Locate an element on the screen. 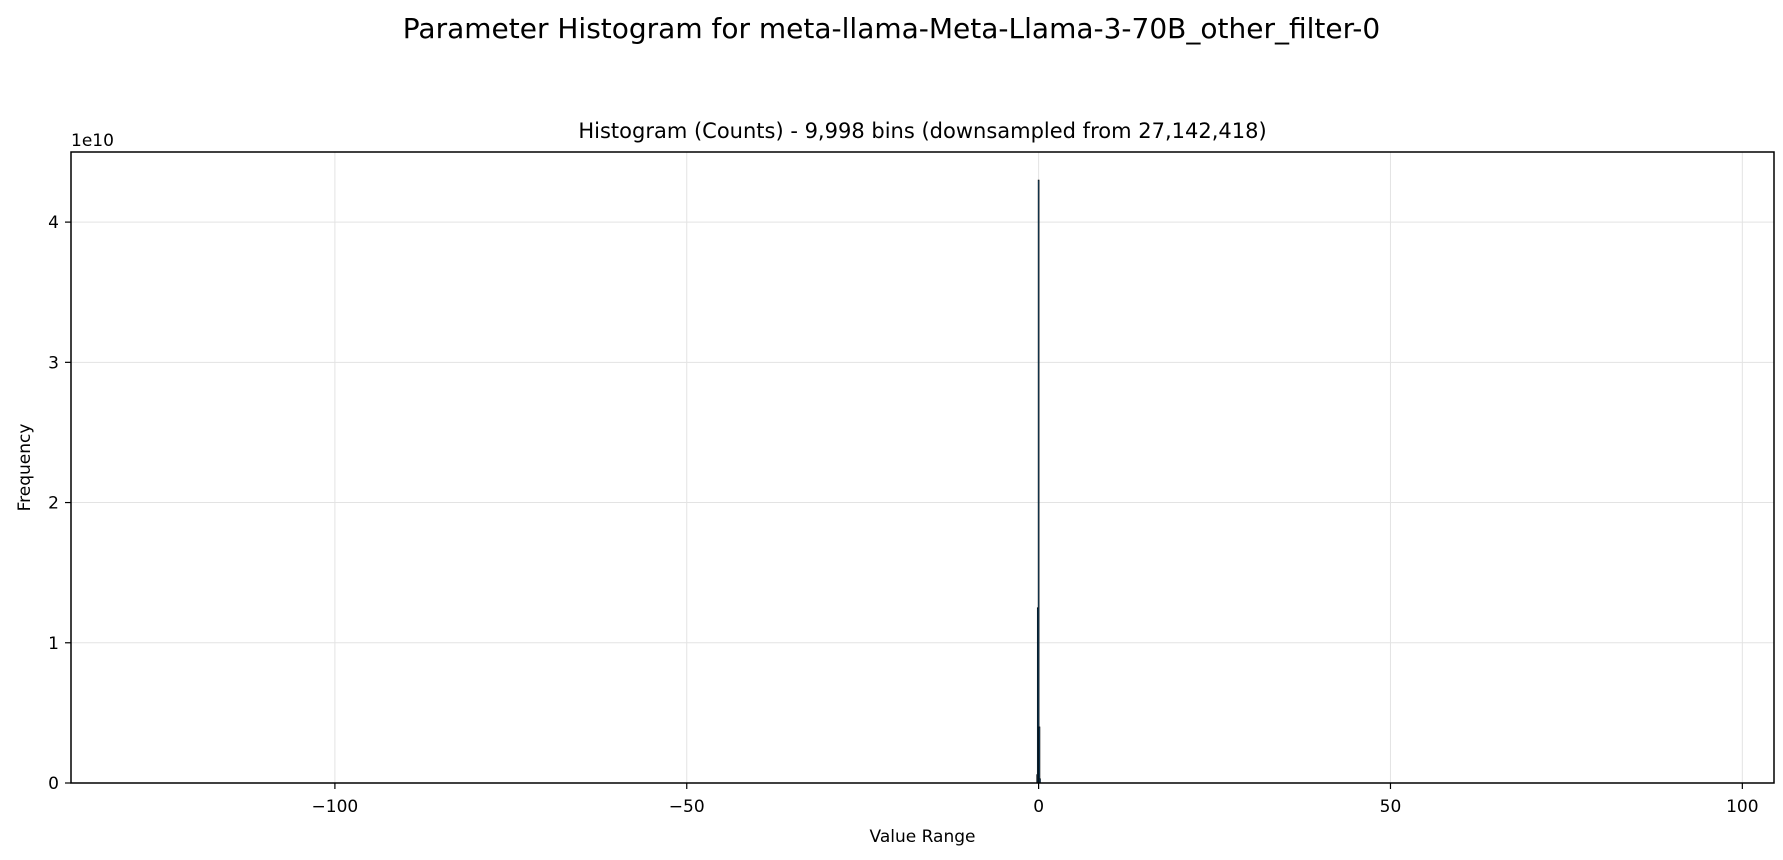  x-tick-label: 0 is located at coordinates (1038, 807).